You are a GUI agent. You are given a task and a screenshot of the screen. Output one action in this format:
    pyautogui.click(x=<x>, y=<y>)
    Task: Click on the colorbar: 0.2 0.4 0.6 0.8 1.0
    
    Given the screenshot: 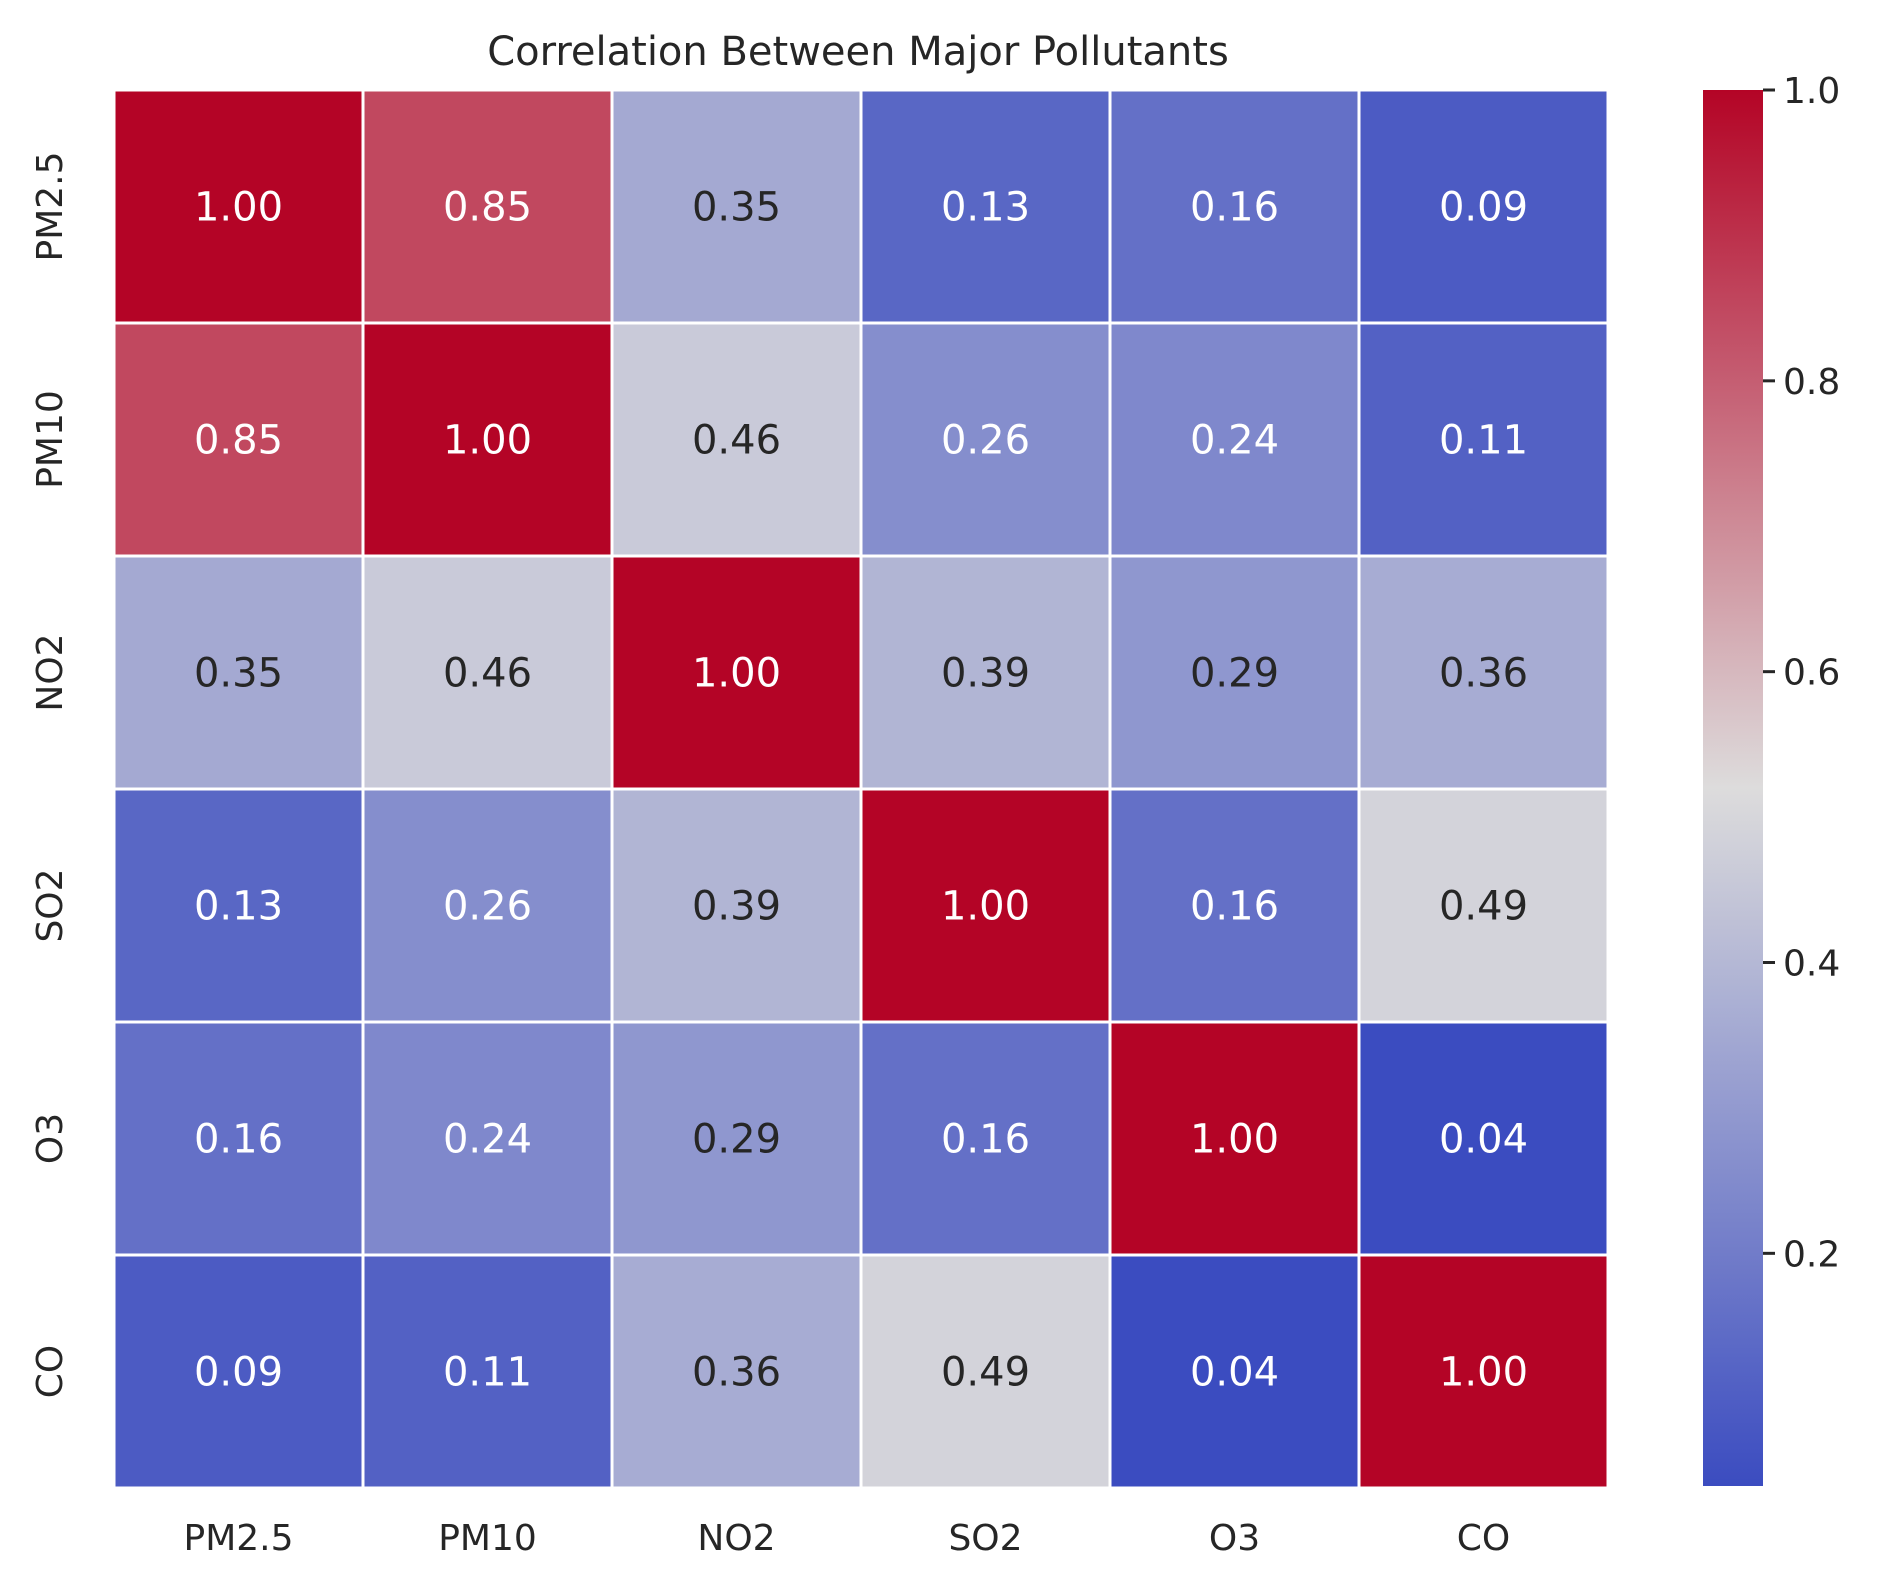 What is the action you would take?
    pyautogui.click(x=1771, y=778)
    